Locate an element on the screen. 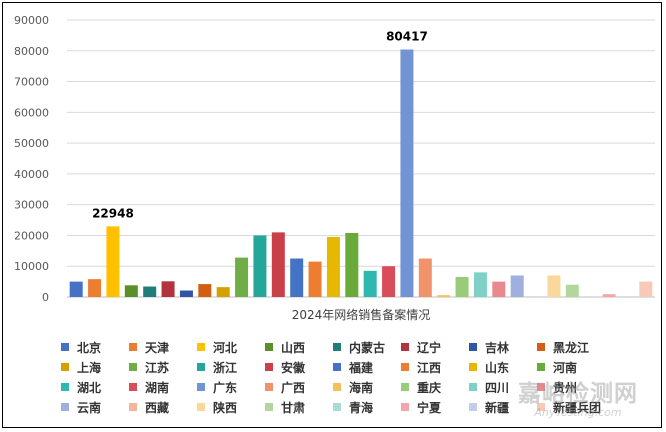 This screenshot has height=432, width=666. y-tick-label: 20000 is located at coordinates (31, 235).